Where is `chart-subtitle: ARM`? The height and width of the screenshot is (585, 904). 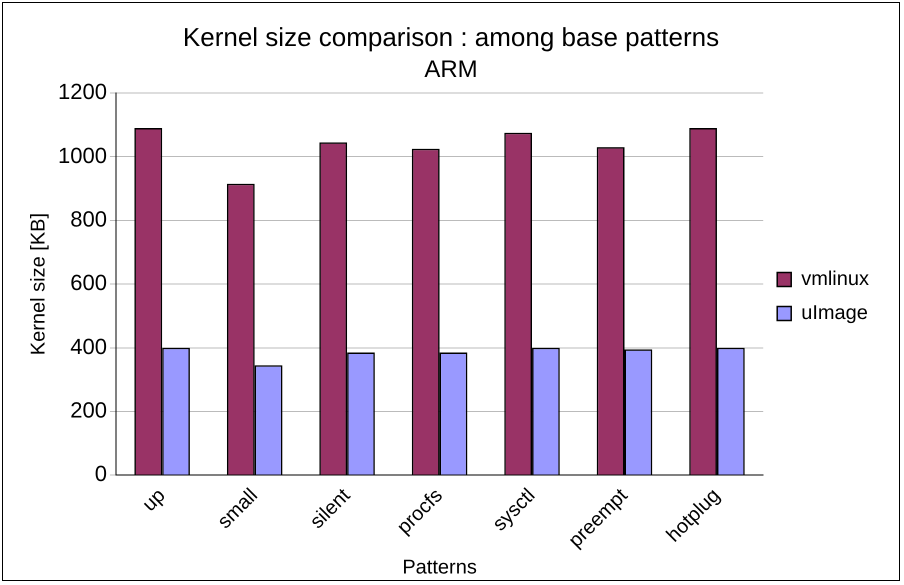 chart-subtitle: ARM is located at coordinates (451, 70).